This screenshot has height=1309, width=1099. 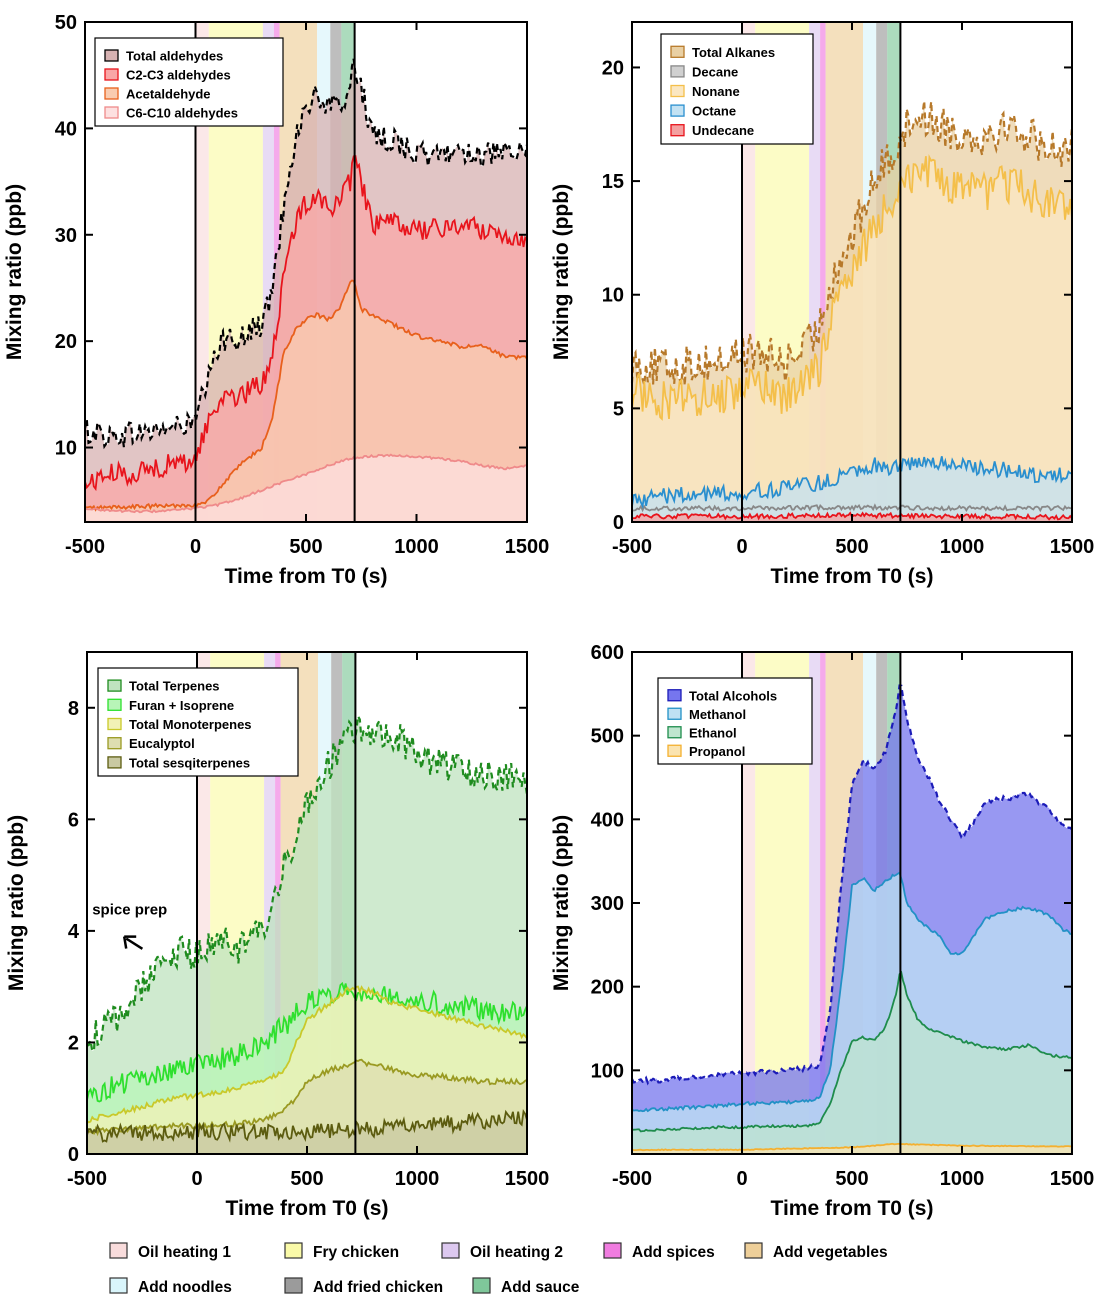 I want to click on y-tick-label: 50, so click(x=66, y=23).